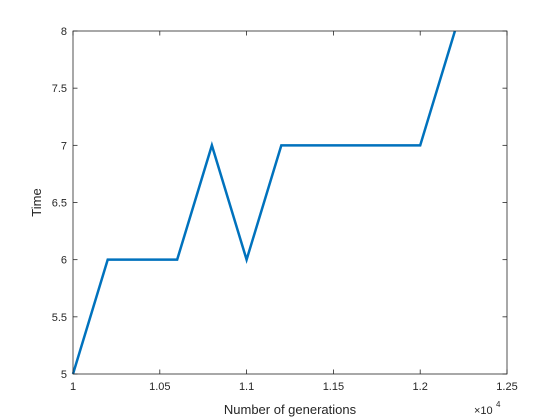  What do you see at coordinates (498, 404) in the screenshot?
I see `x-exponent-power: 4` at bounding box center [498, 404].